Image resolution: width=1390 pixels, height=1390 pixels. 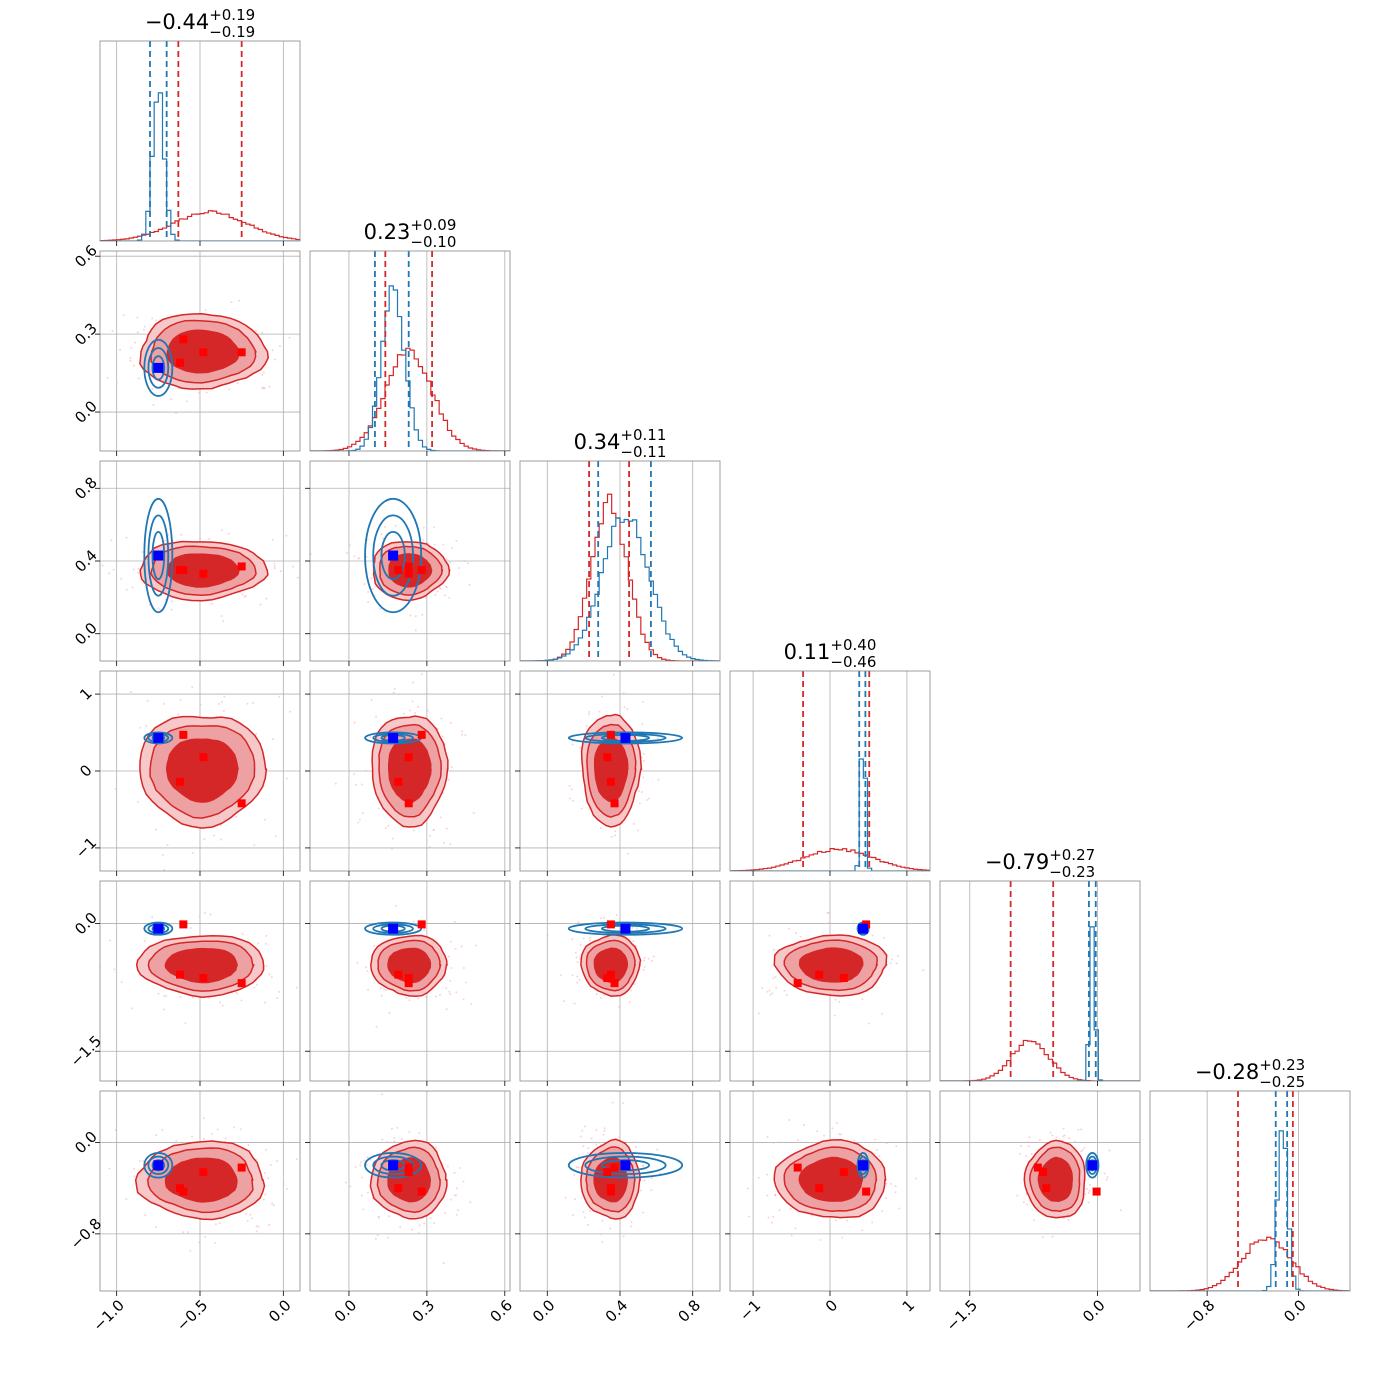 I want to click on title-value: −0.79, so click(x=1017, y=862).